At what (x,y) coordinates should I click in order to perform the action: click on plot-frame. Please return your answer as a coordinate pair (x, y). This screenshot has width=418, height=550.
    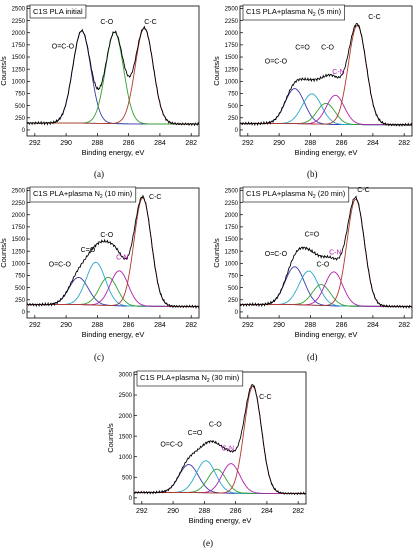
    Looking at the image, I should click on (113, 71).